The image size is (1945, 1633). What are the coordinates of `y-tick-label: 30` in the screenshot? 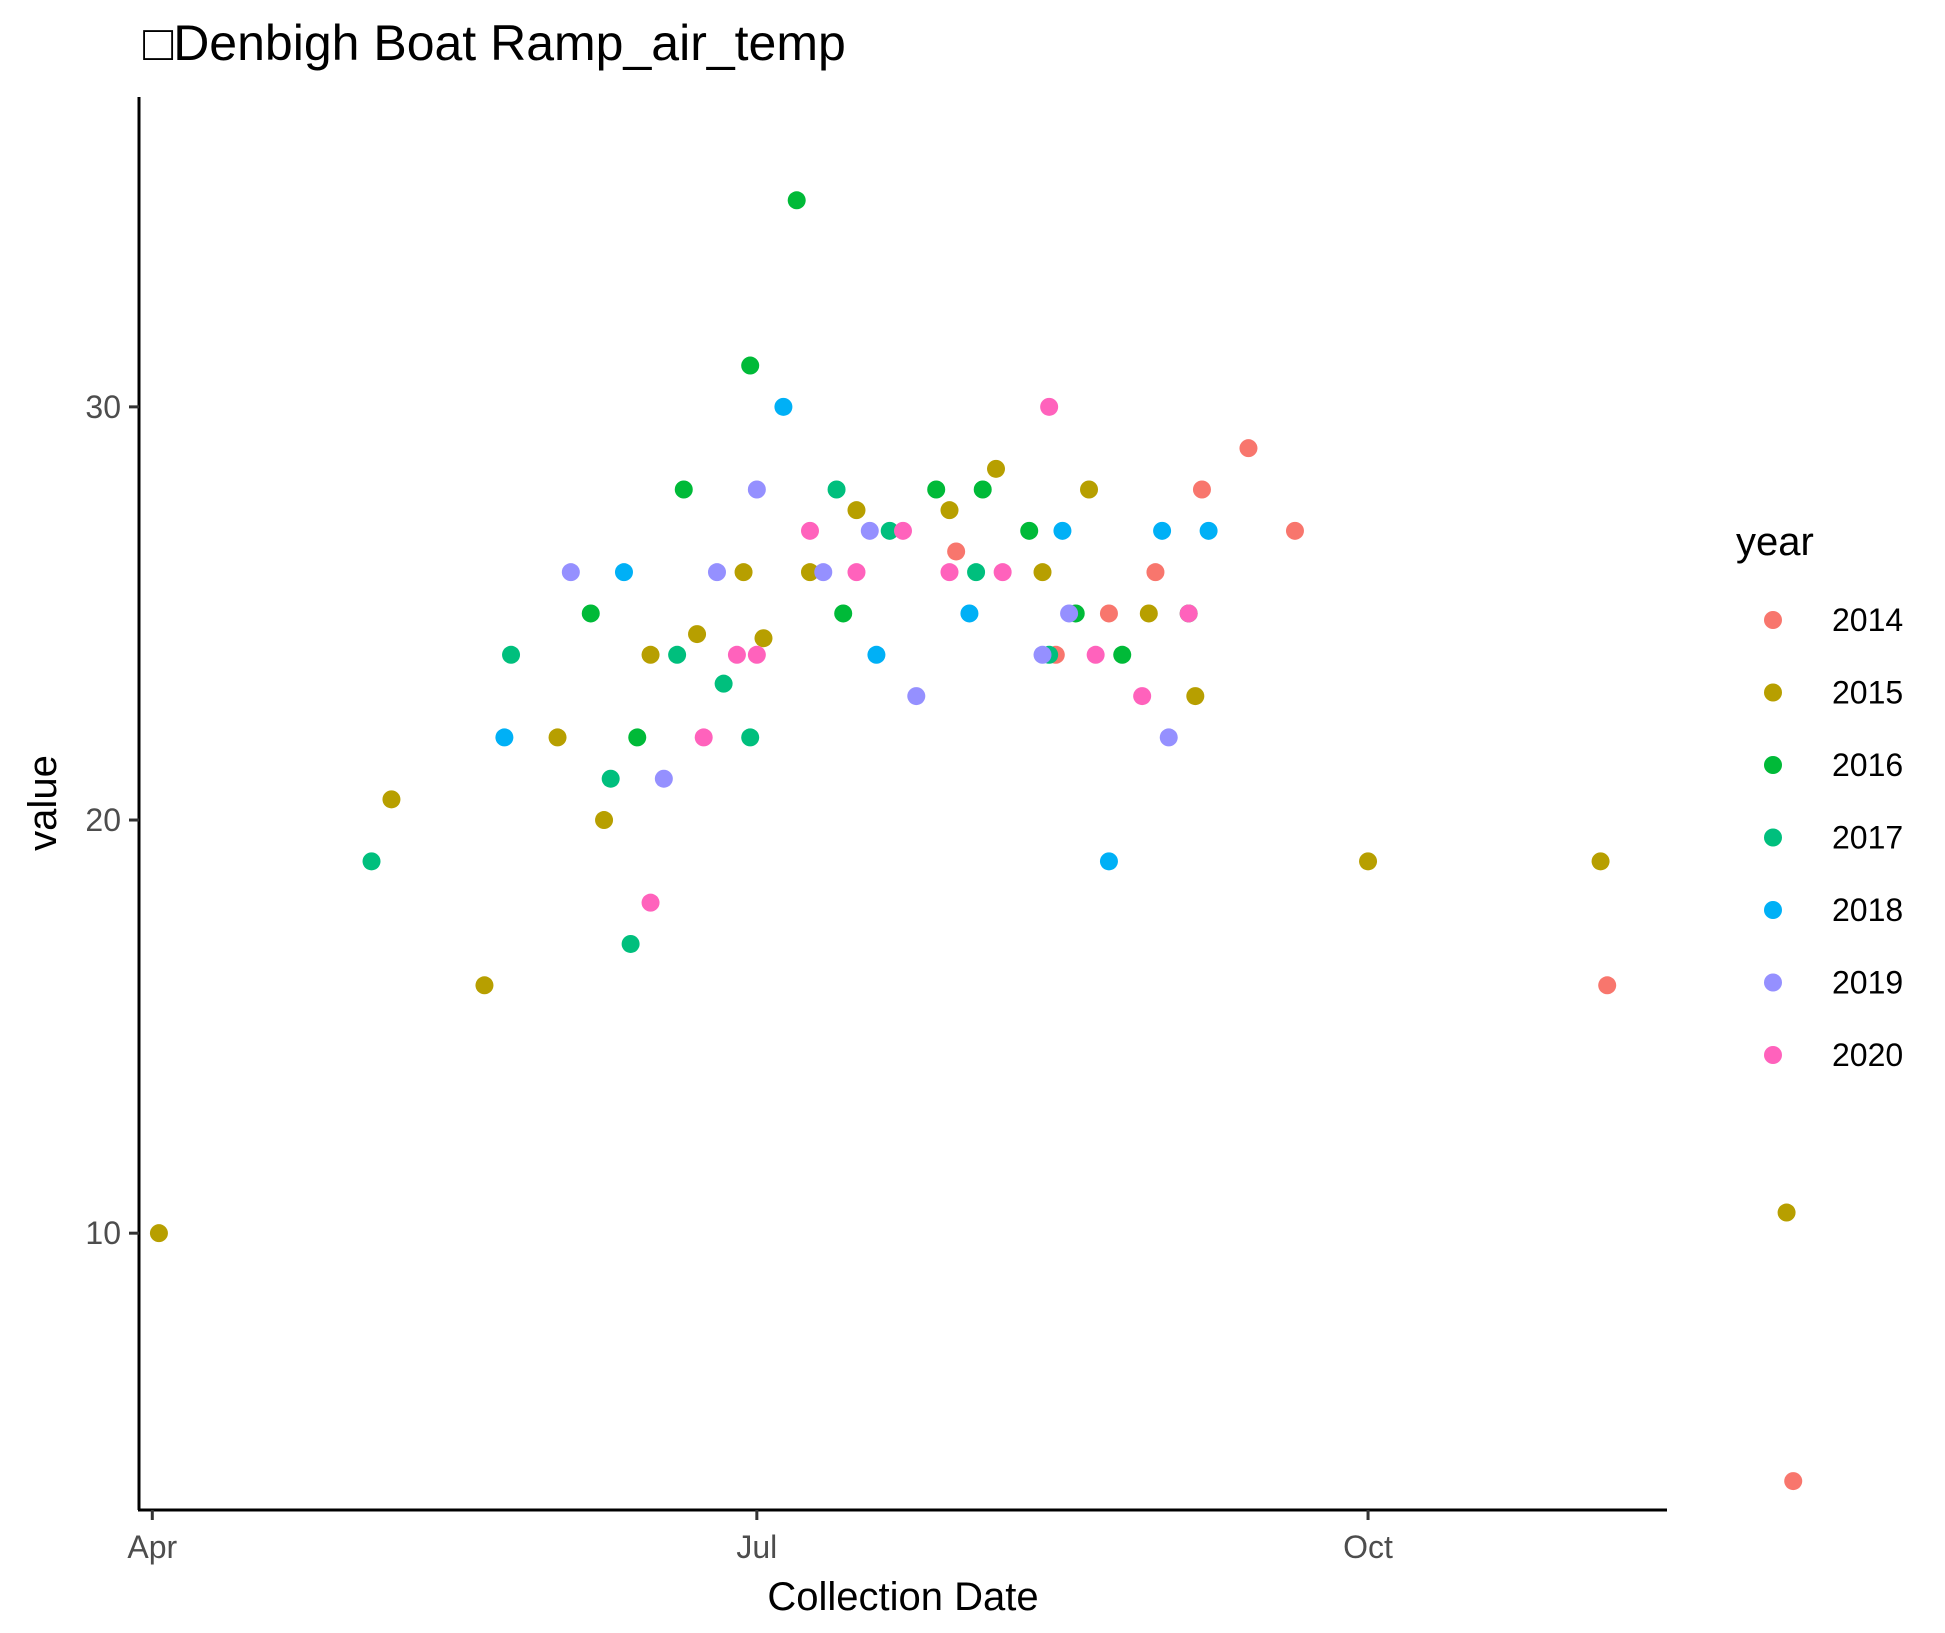 It's located at (103, 407).